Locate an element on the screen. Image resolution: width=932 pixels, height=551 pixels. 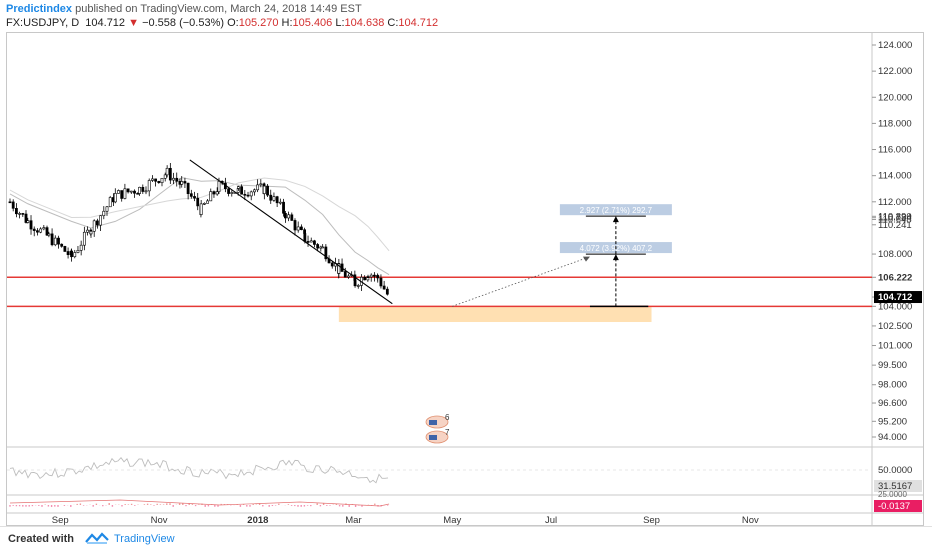
last-price: 104.712 is located at coordinates (105, 23).